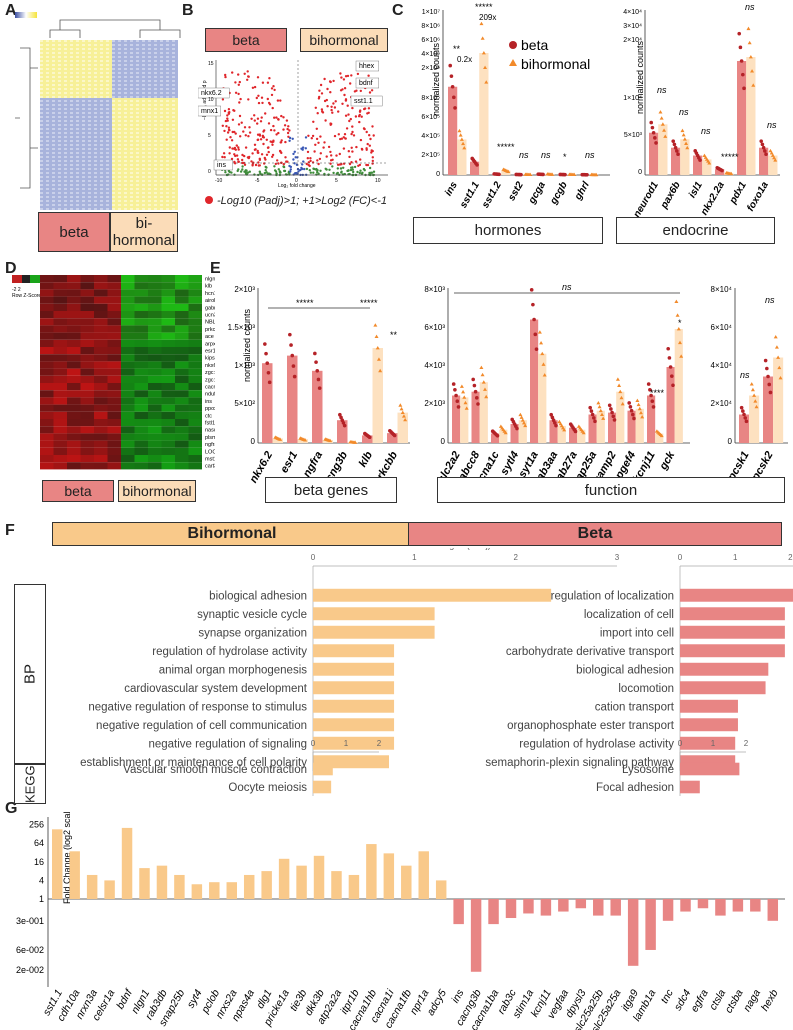 The height and width of the screenshot is (1030, 793). What do you see at coordinates (210, 438) in the screenshot?
I see `heatmap-gene-plsmb3: plsmb3` at bounding box center [210, 438].